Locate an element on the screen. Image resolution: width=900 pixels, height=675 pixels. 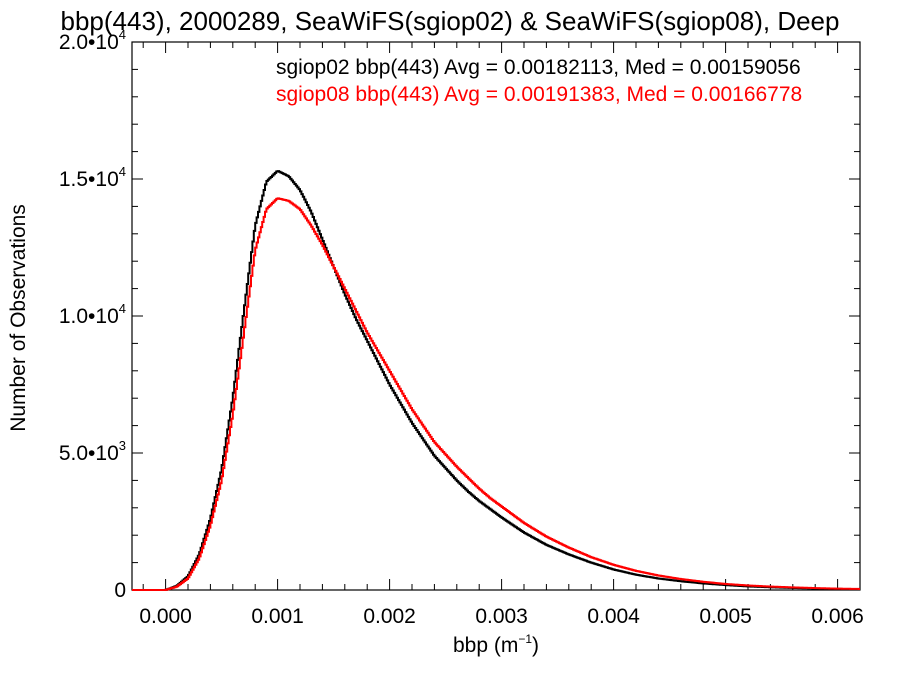
y-axis-label: Number of Observations is located at coordinates (18, 318).